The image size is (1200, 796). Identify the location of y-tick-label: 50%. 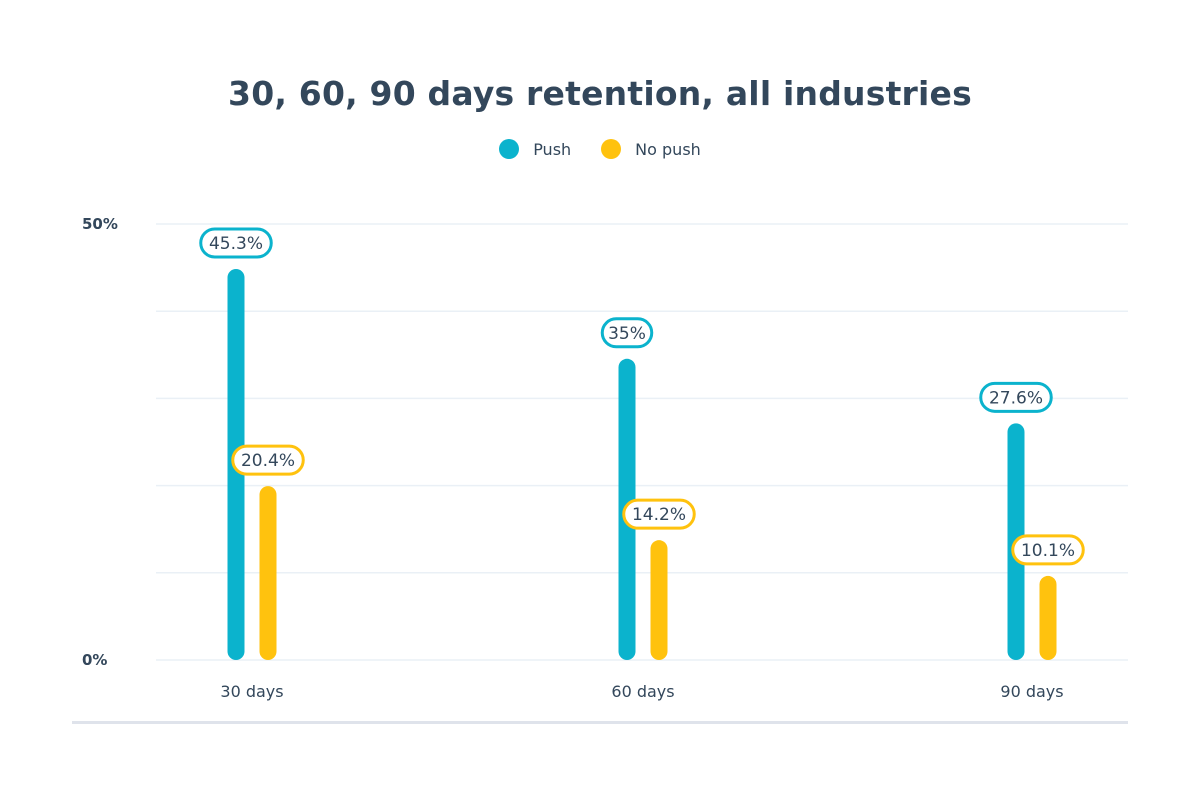
(100, 224).